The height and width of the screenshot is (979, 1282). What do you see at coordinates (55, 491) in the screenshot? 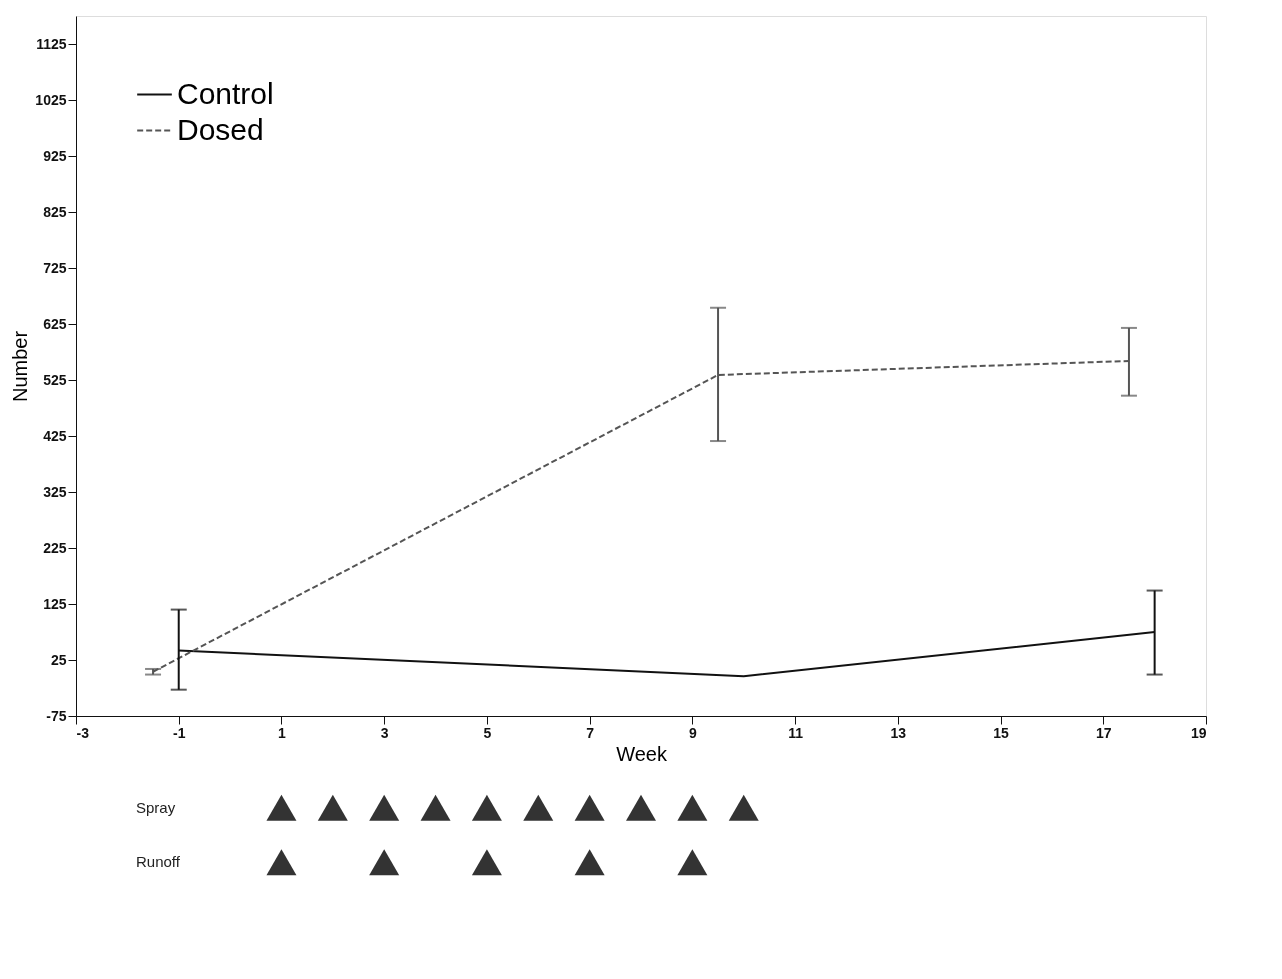
I see `y-tick-label: 325` at bounding box center [55, 491].